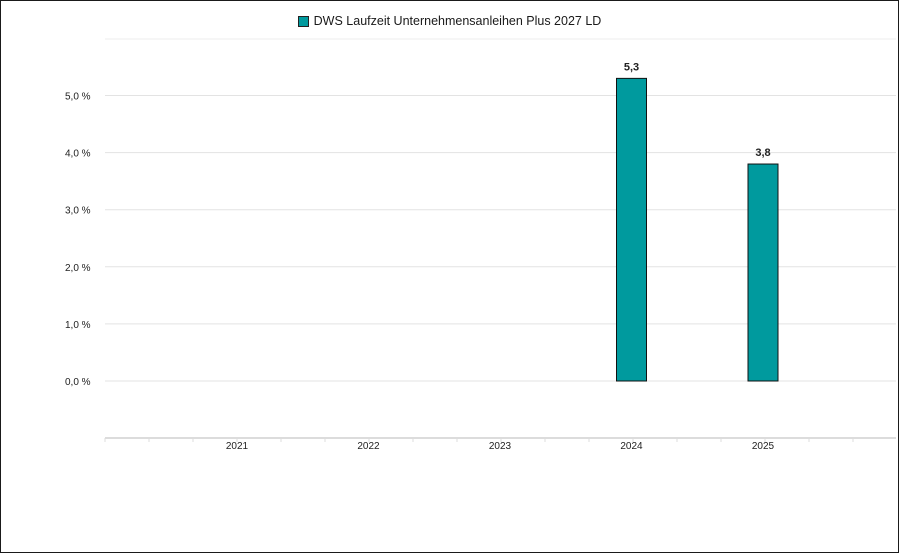 Image resolution: width=899 pixels, height=553 pixels. Describe the element at coordinates (631, 229) in the screenshot. I see `bar-2024` at that location.